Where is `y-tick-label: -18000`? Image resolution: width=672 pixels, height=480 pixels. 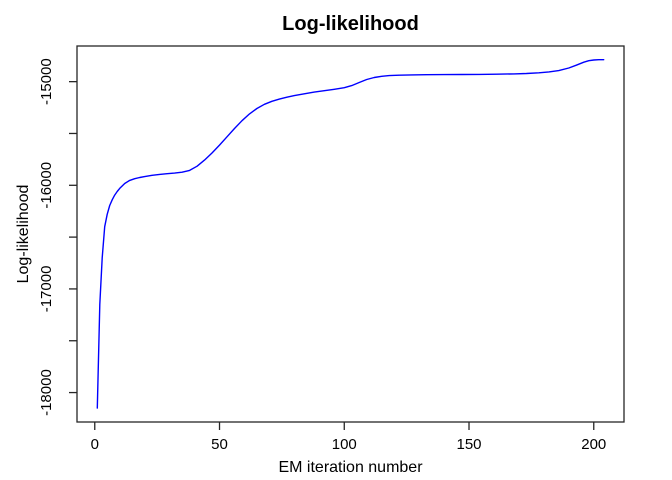
y-tick-label: -18000 is located at coordinates (46, 392).